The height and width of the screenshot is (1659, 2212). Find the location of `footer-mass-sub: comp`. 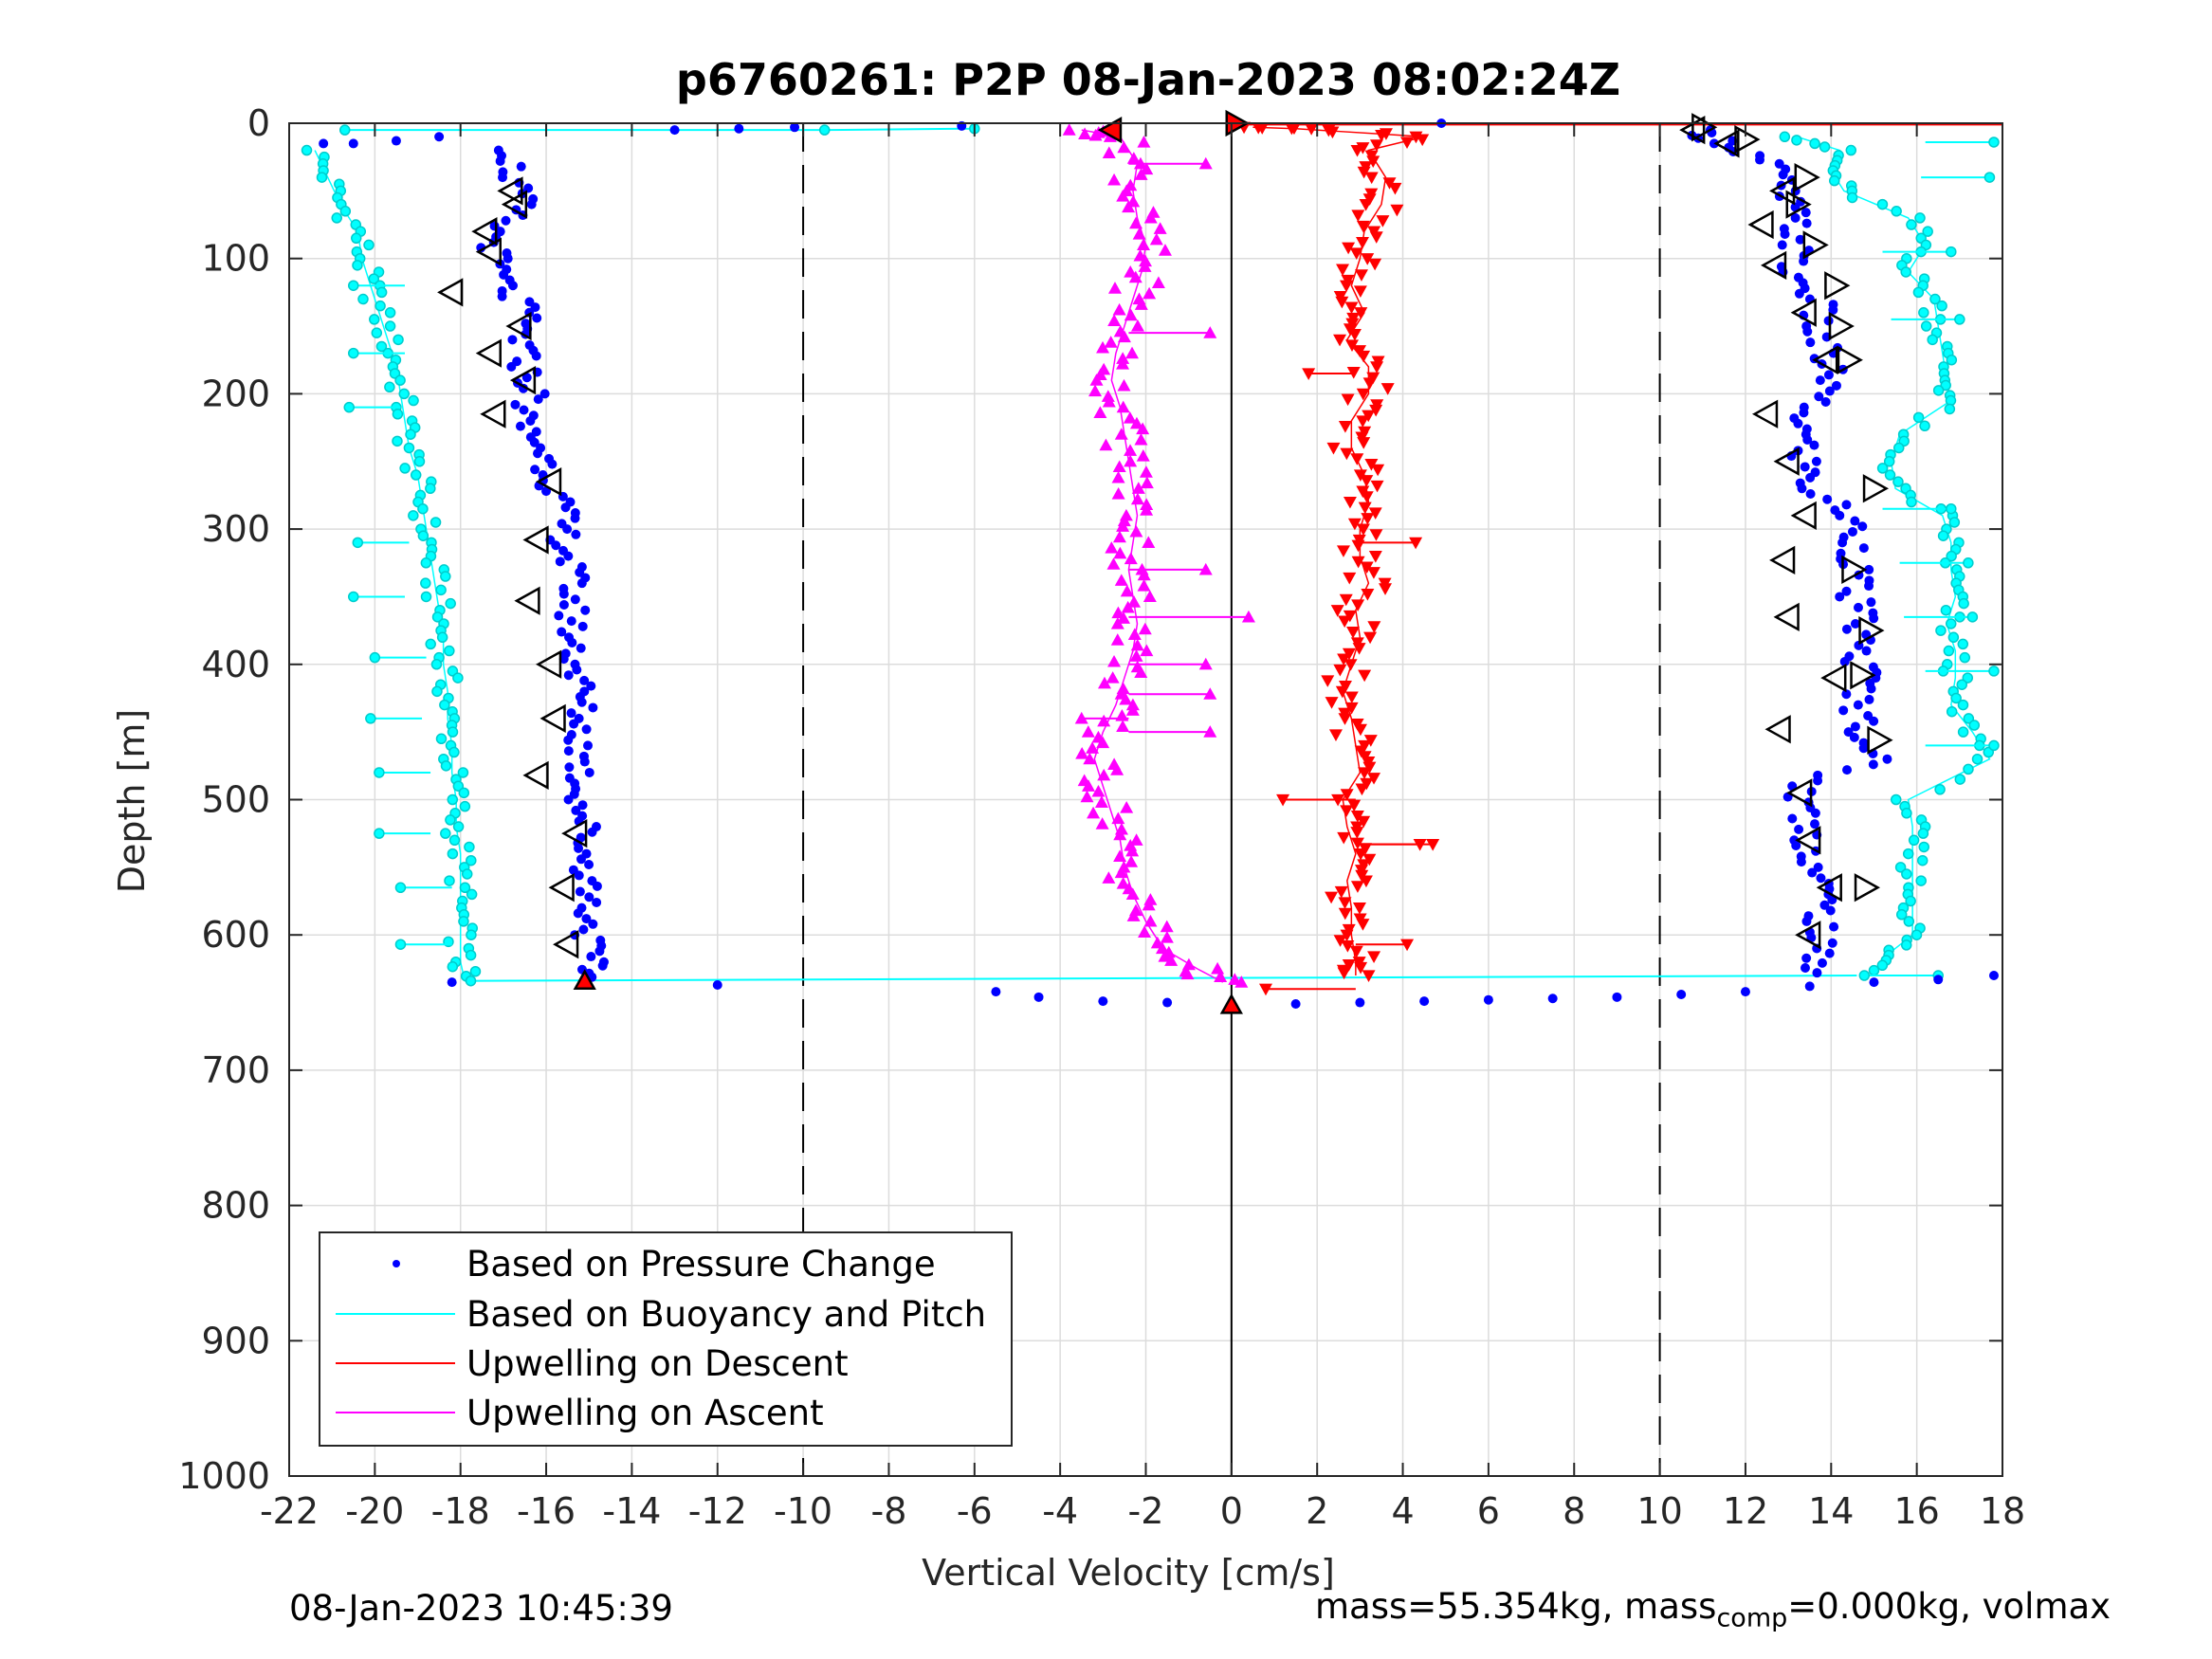

footer-mass-sub: comp is located at coordinates (1752, 1618).